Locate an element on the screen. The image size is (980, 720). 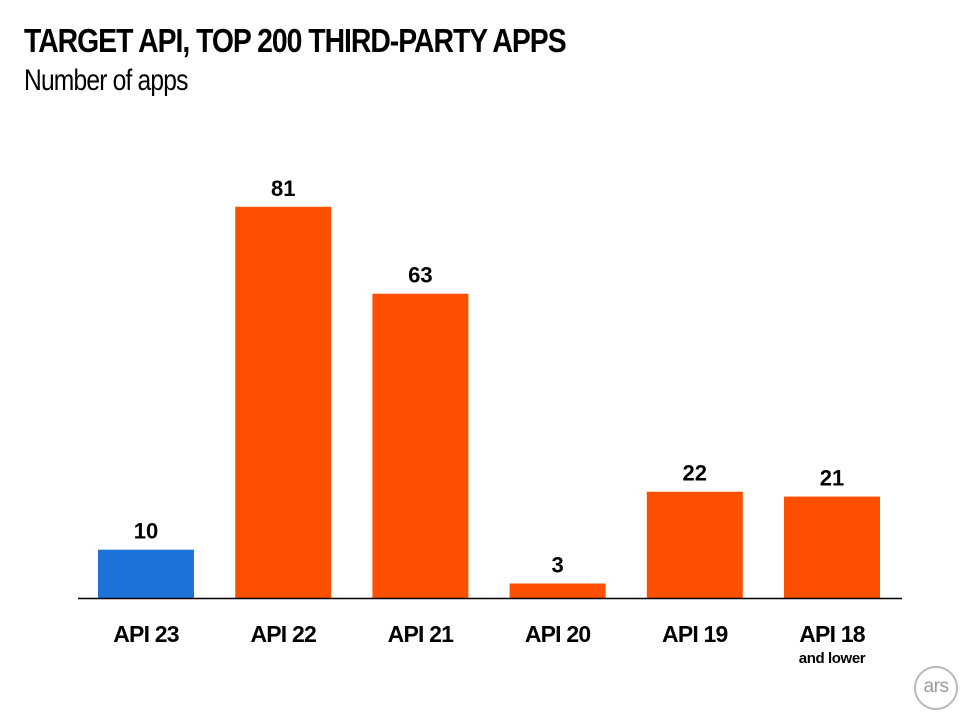
ars-logo-text: ars is located at coordinates (936, 686).